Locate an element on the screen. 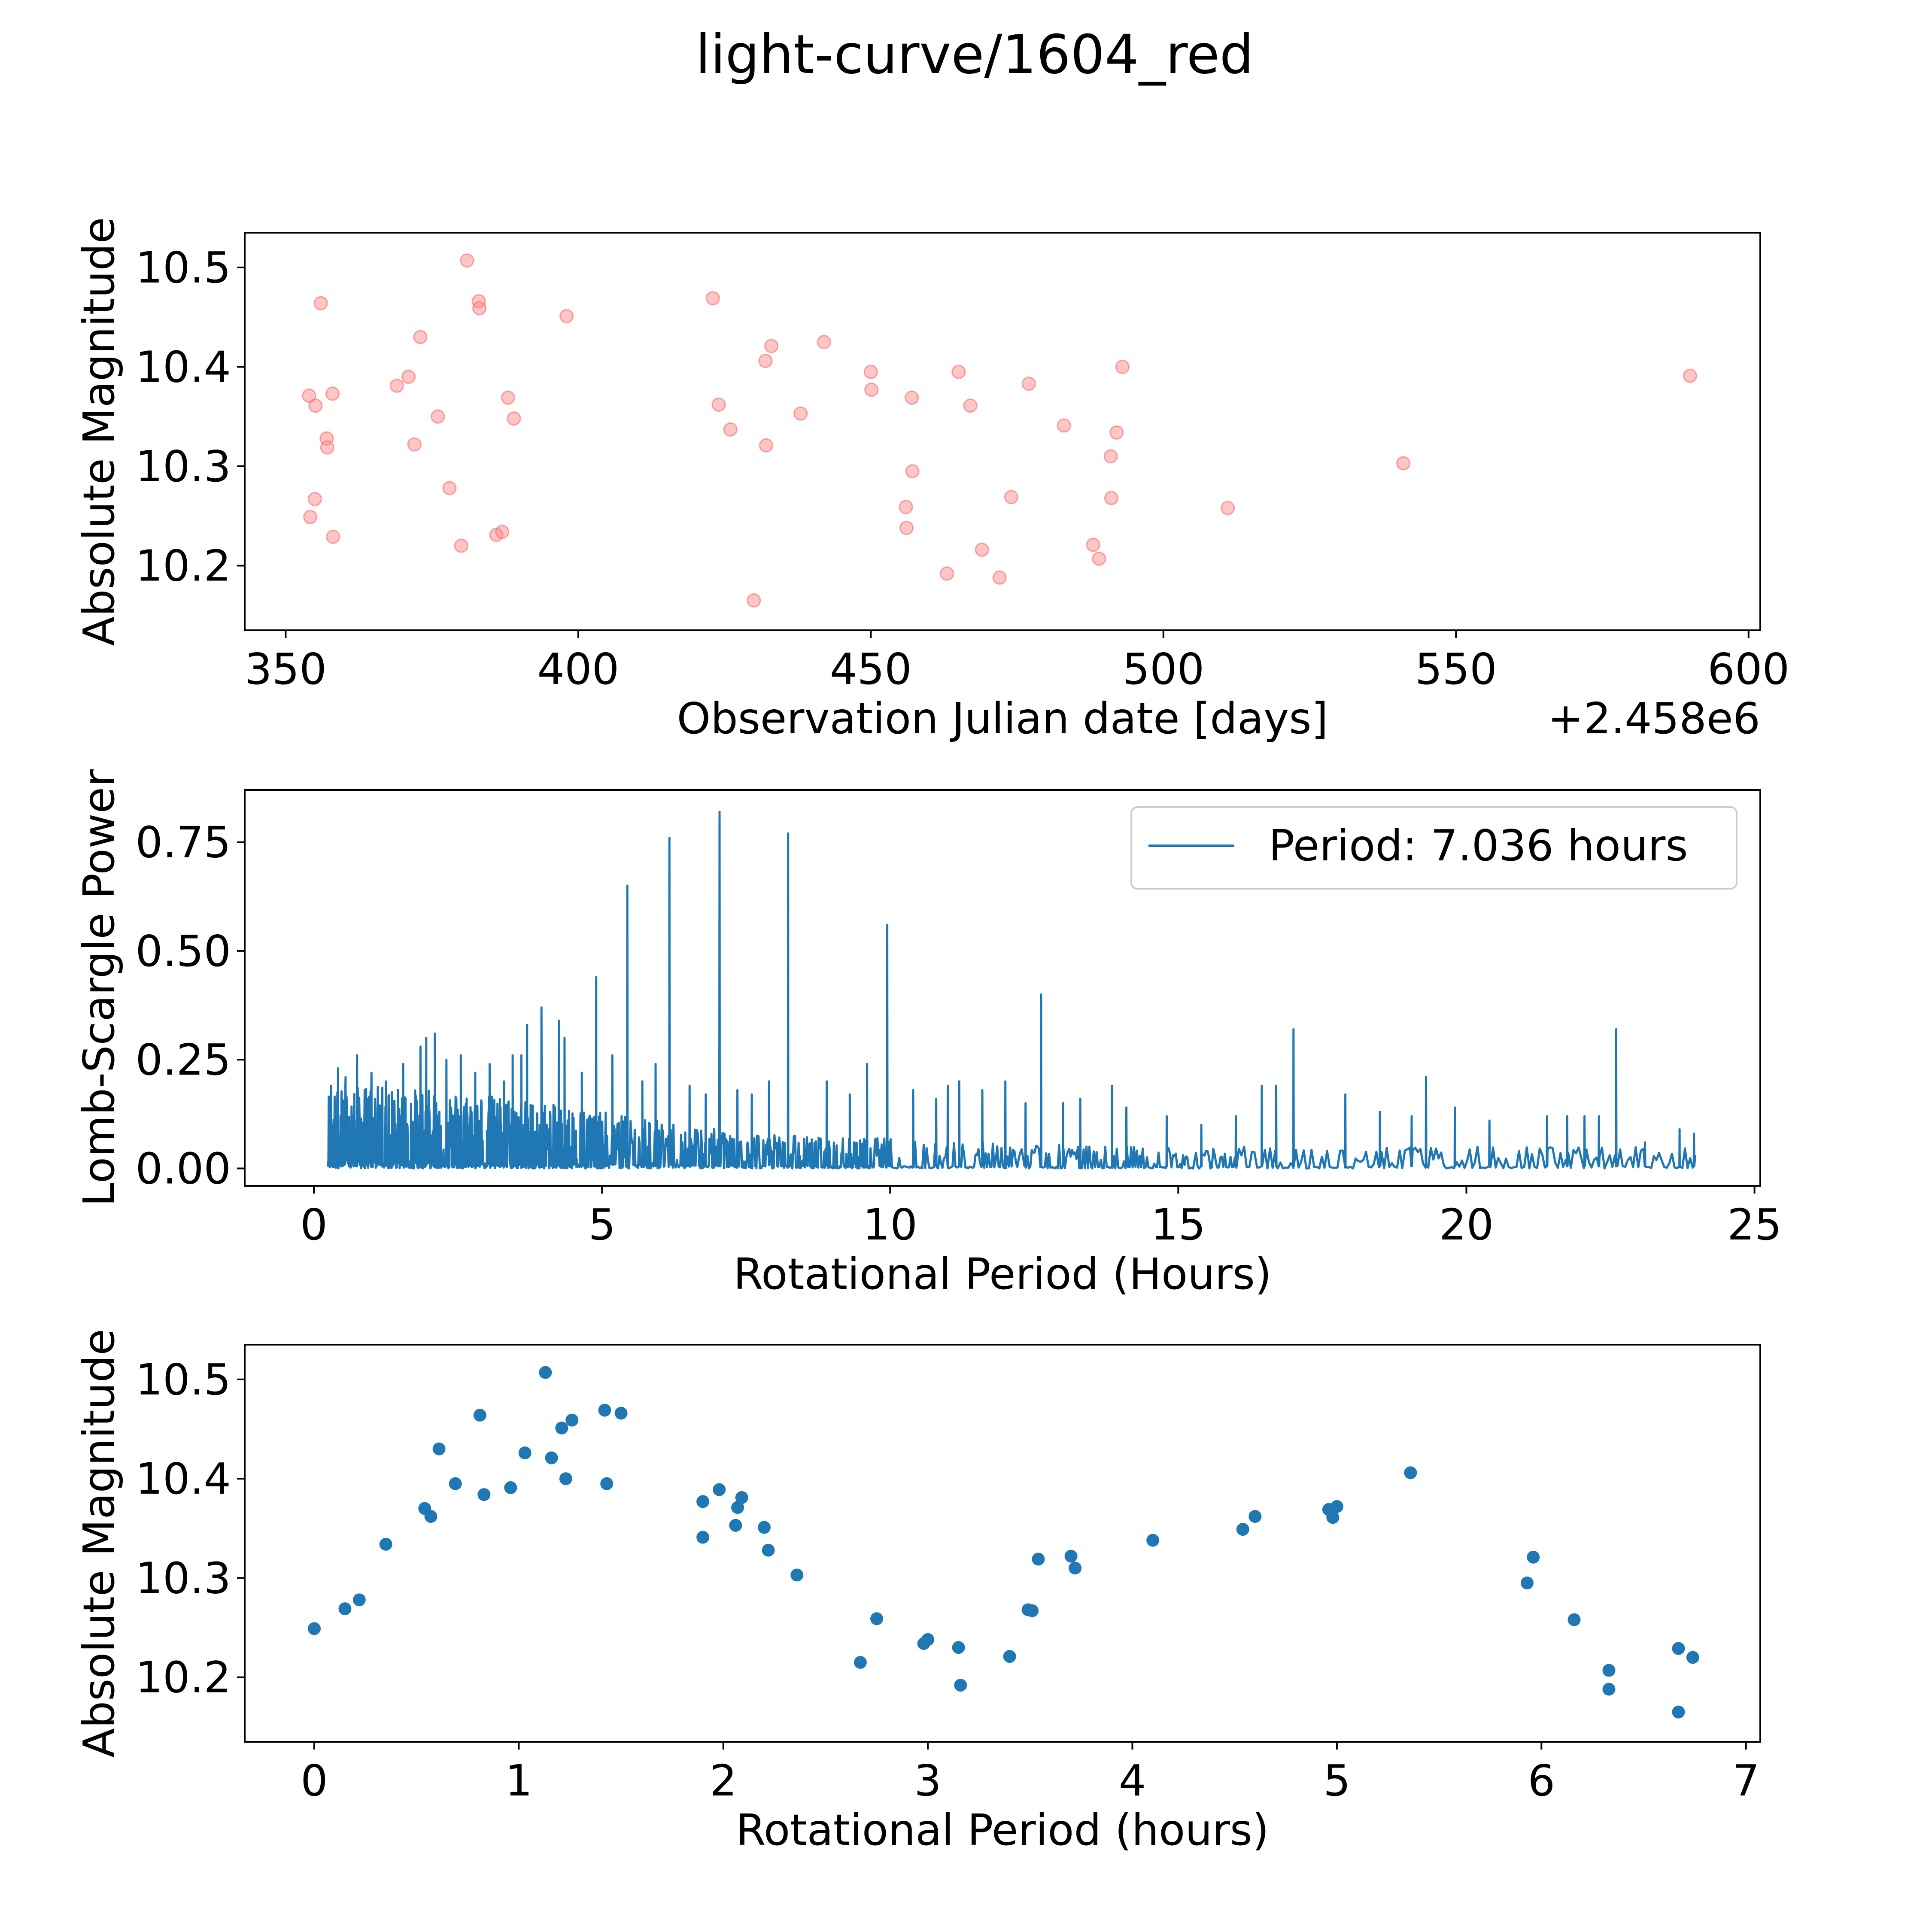  x-tick-label: 6 is located at coordinates (1542, 1781).